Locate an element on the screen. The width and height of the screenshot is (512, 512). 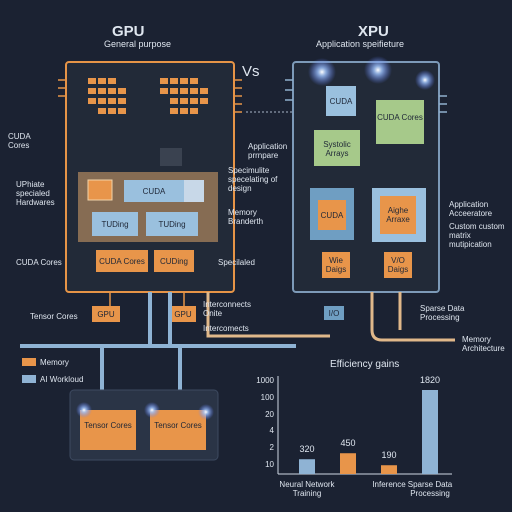
label: Application Acceeratore is located at coordinates (471, 209).